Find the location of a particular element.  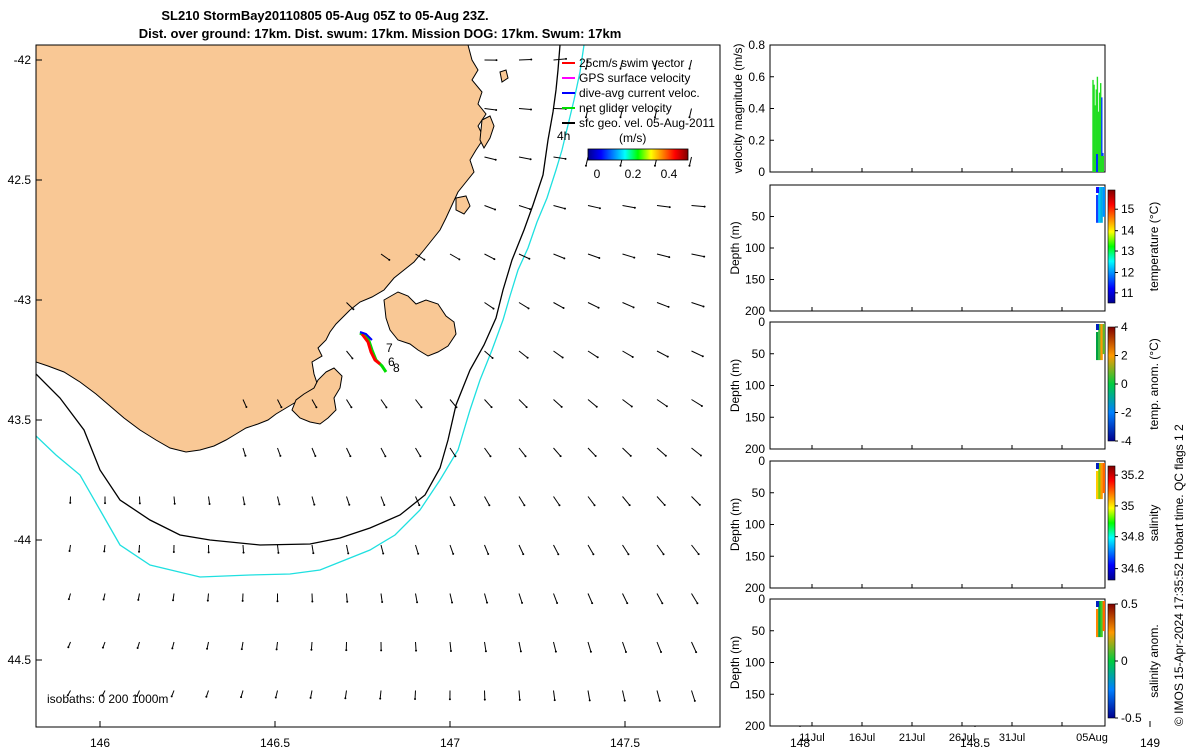

legend-hour-label: 4h is located at coordinates (563, 136).